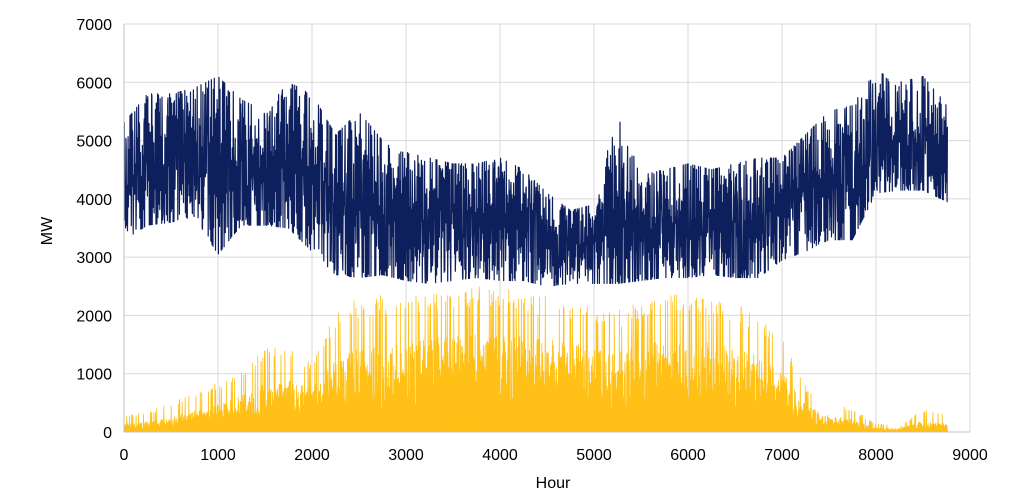  I want to click on x-tick-label: 7000, so click(782, 455).